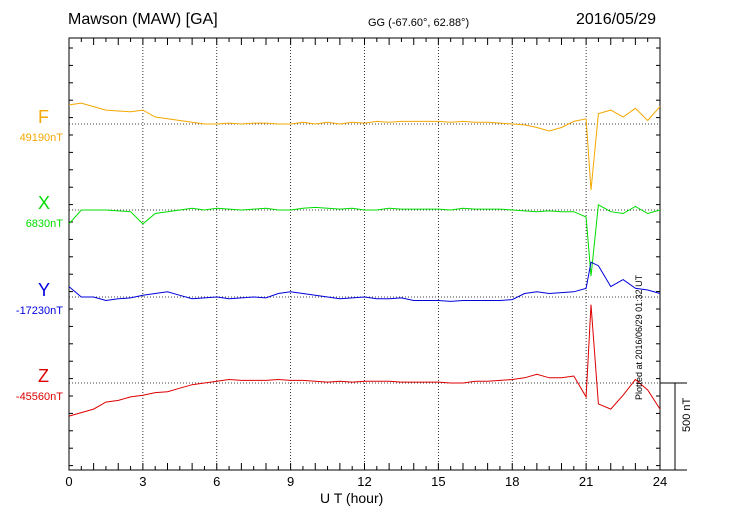  I want to click on x-tick-label: 12, so click(364, 481).